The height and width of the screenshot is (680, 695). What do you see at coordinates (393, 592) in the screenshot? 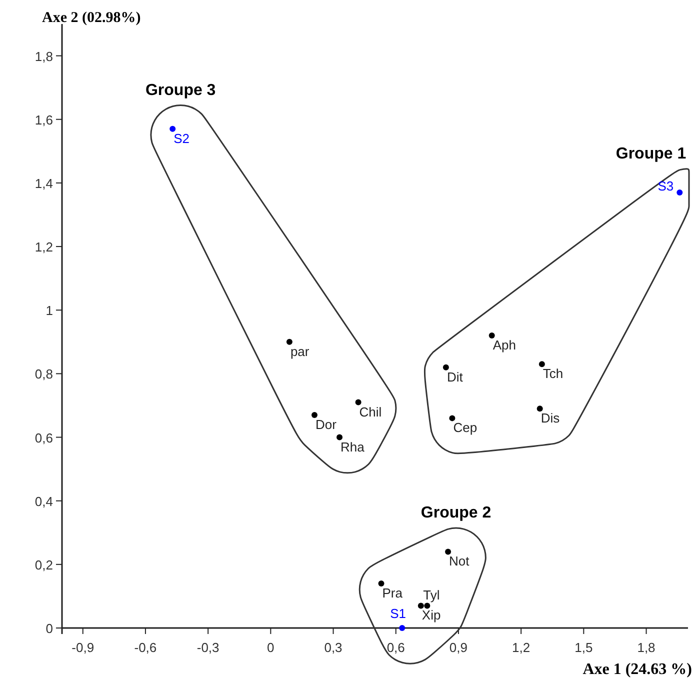
I see `data-label: Pra` at bounding box center [393, 592].